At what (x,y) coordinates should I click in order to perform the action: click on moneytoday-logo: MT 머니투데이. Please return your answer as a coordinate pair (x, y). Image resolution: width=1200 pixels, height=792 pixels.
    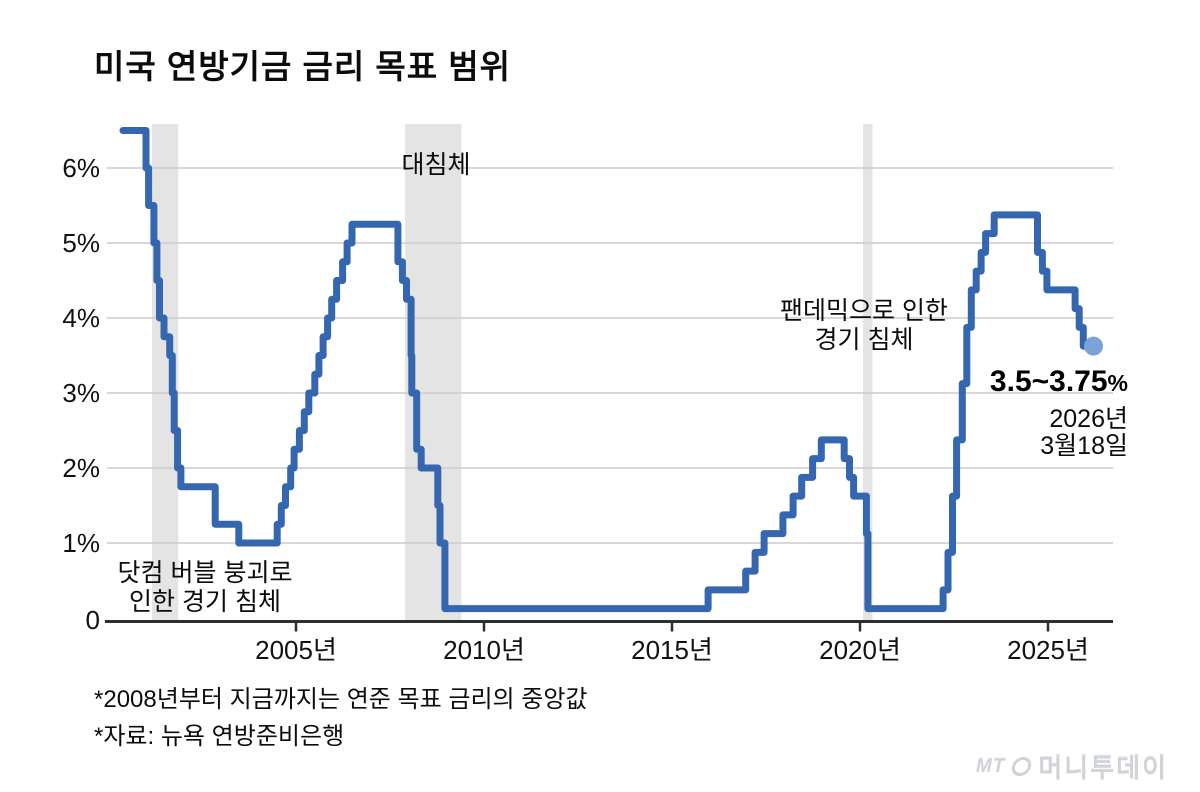
    Looking at the image, I should click on (1072, 766).